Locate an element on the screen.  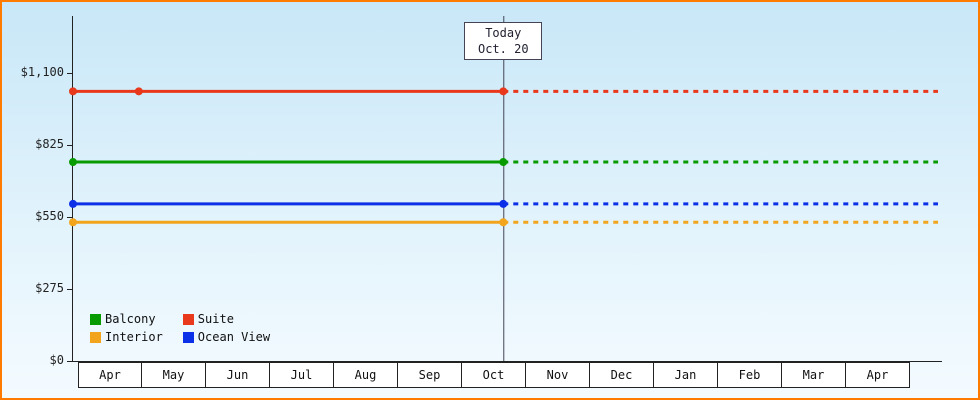
x-axis-month-row: Apr May Jun Jul Aug Sep Oct Nov Dec Jan Feb Mar Apr is located at coordinates (494, 375).